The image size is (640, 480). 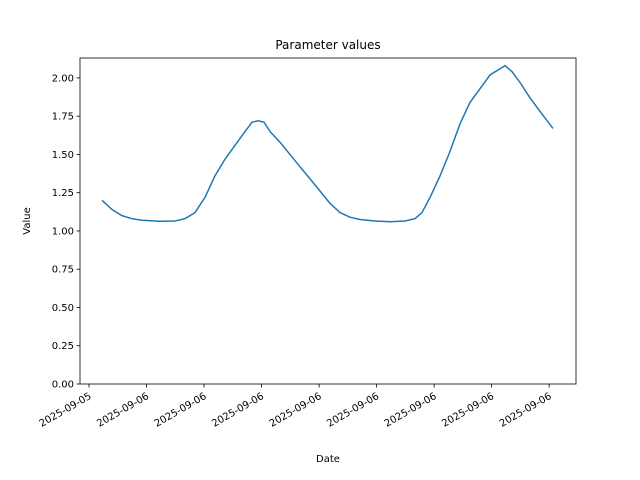 What do you see at coordinates (63, 78) in the screenshot?
I see `y-tick-label: 2.00` at bounding box center [63, 78].